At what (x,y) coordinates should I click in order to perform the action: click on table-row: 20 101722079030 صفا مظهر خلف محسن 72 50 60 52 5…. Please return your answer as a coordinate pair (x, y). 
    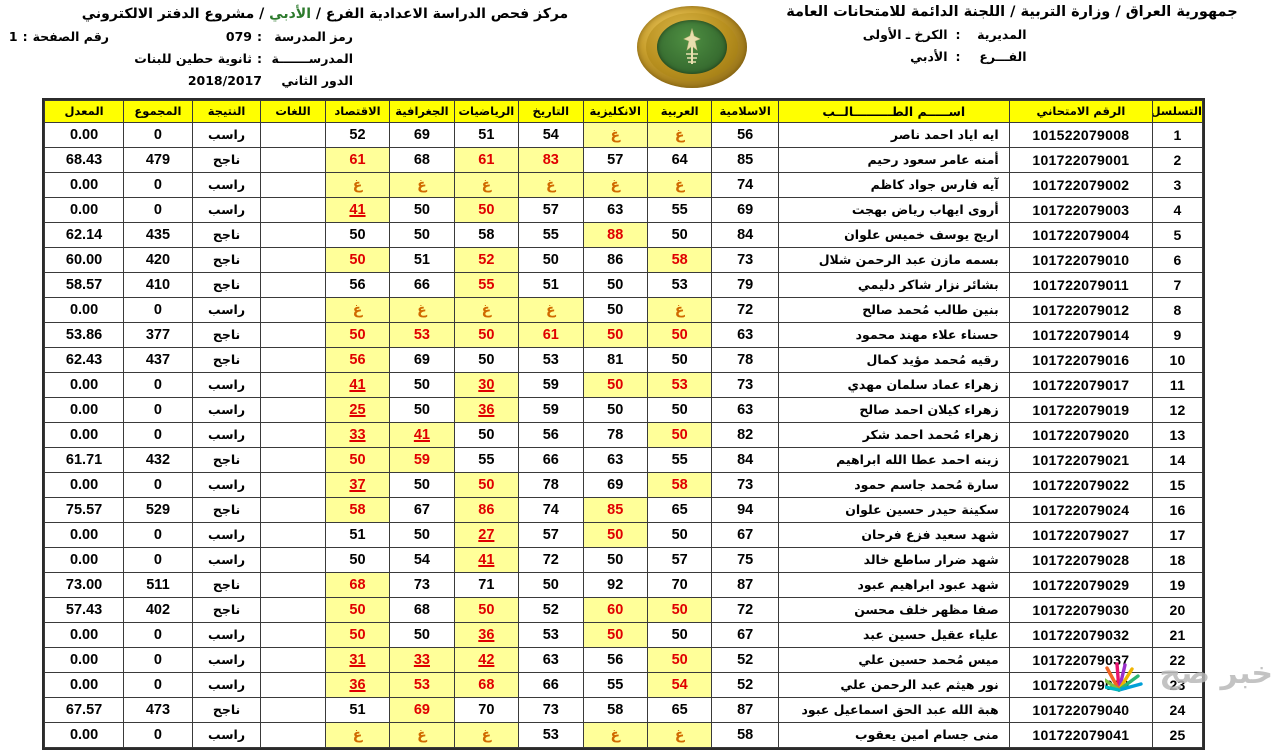
    Looking at the image, I should click on (623, 610).